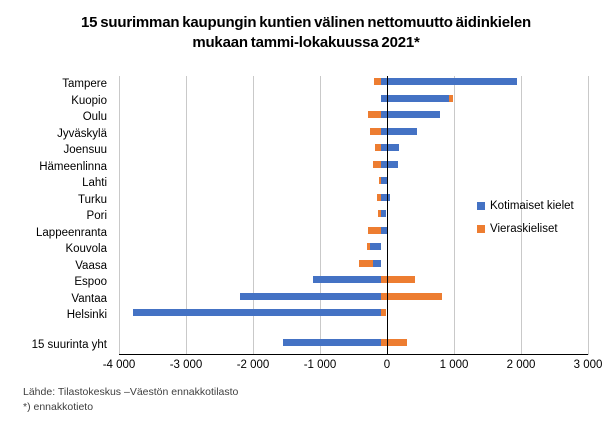 The height and width of the screenshot is (426, 612). I want to click on category-row: Espoo, so click(294, 282).